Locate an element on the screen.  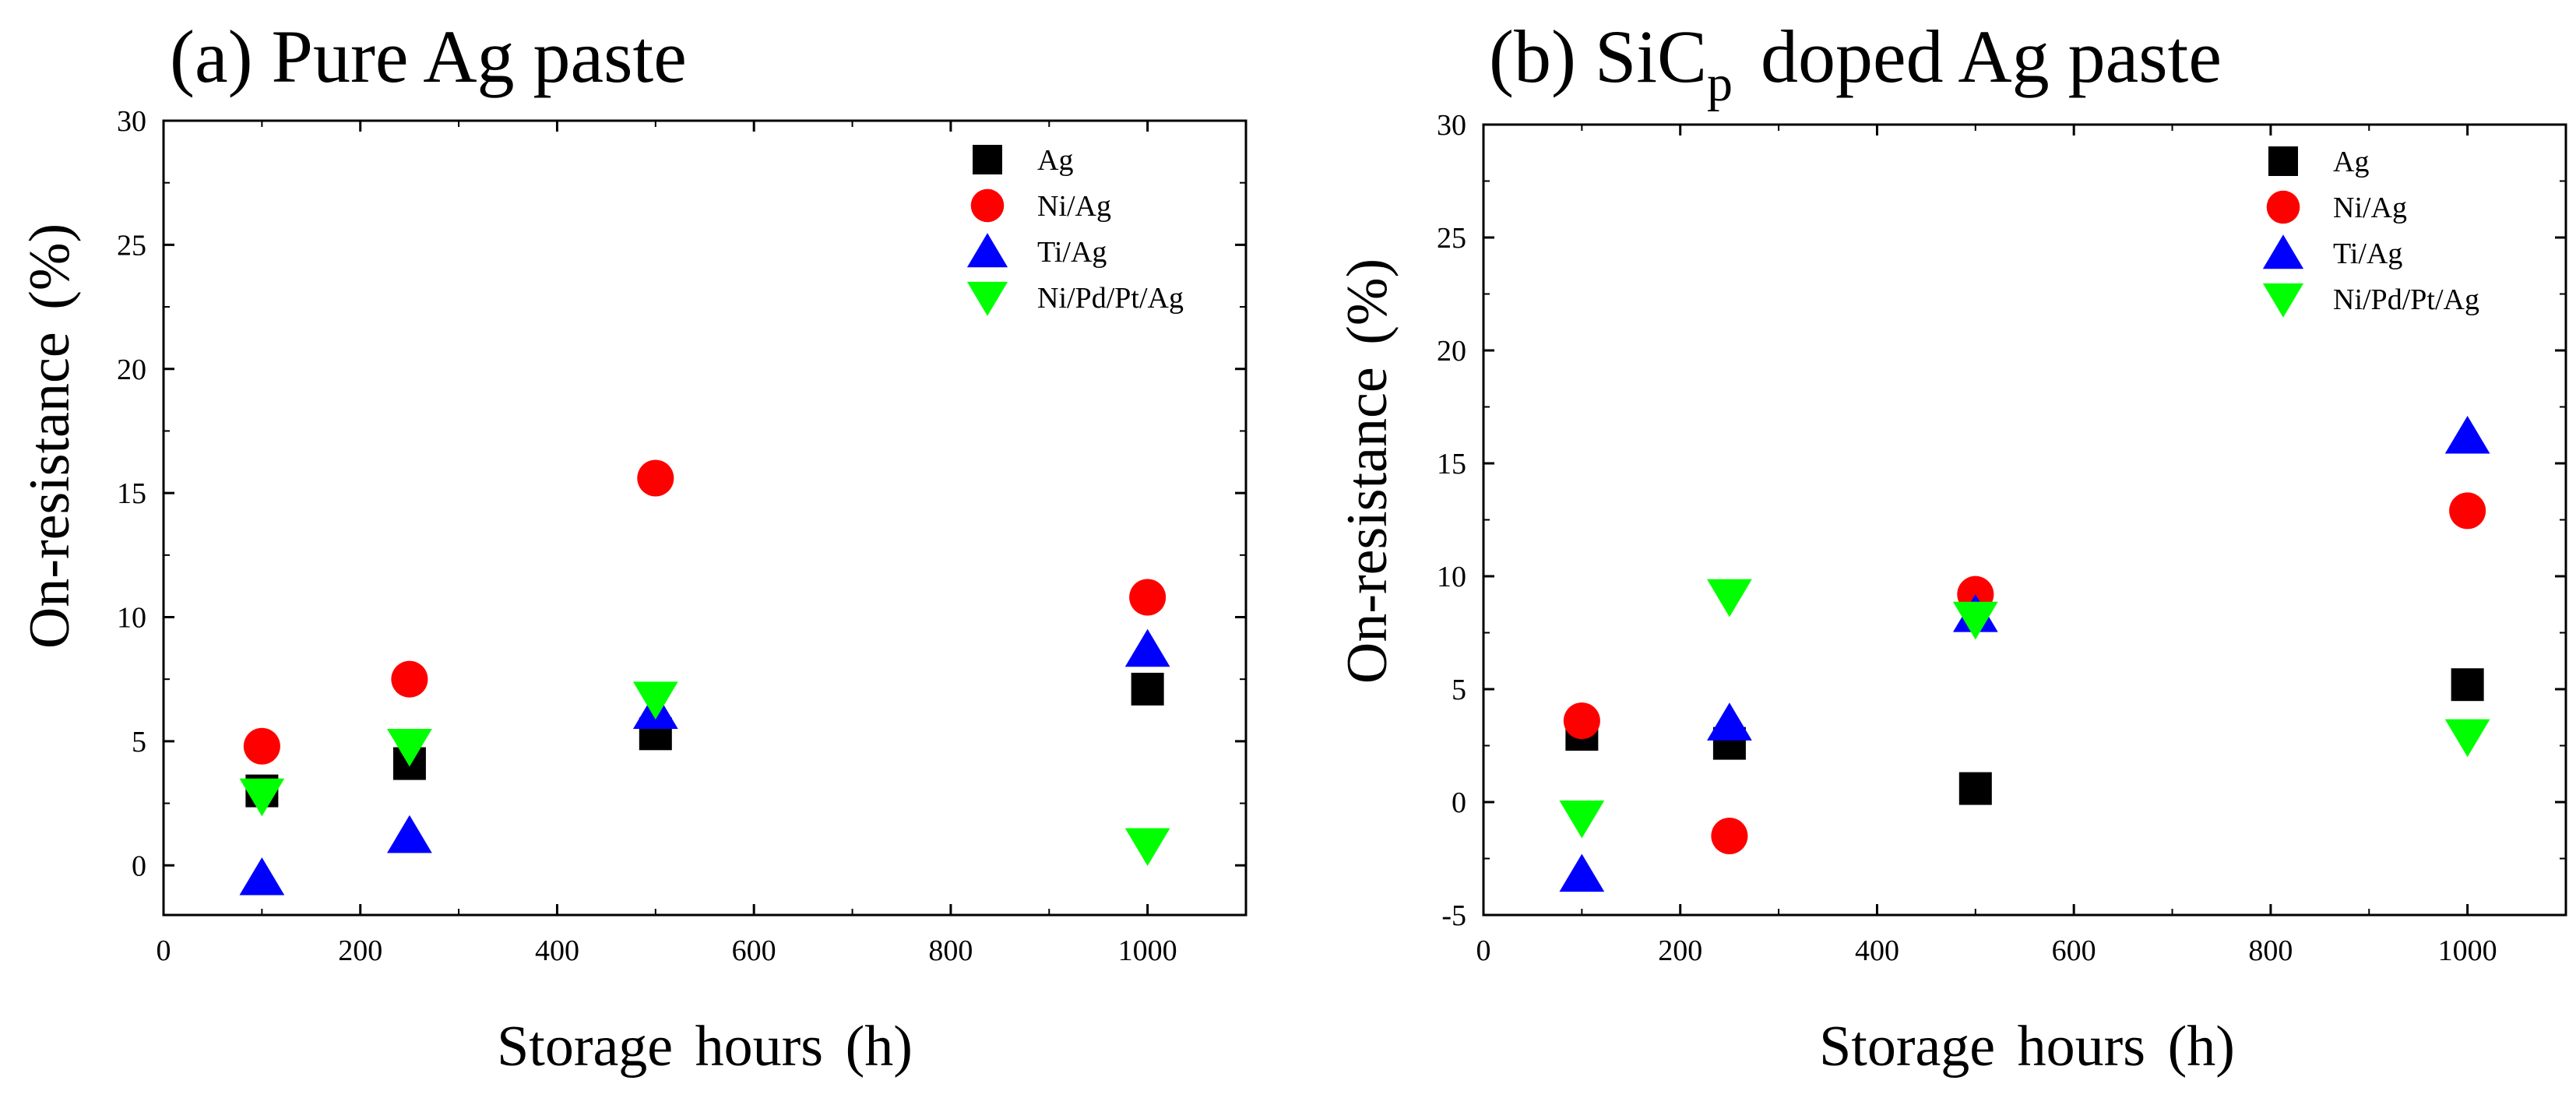
y-tick-label: -5 is located at coordinates (1453, 916).